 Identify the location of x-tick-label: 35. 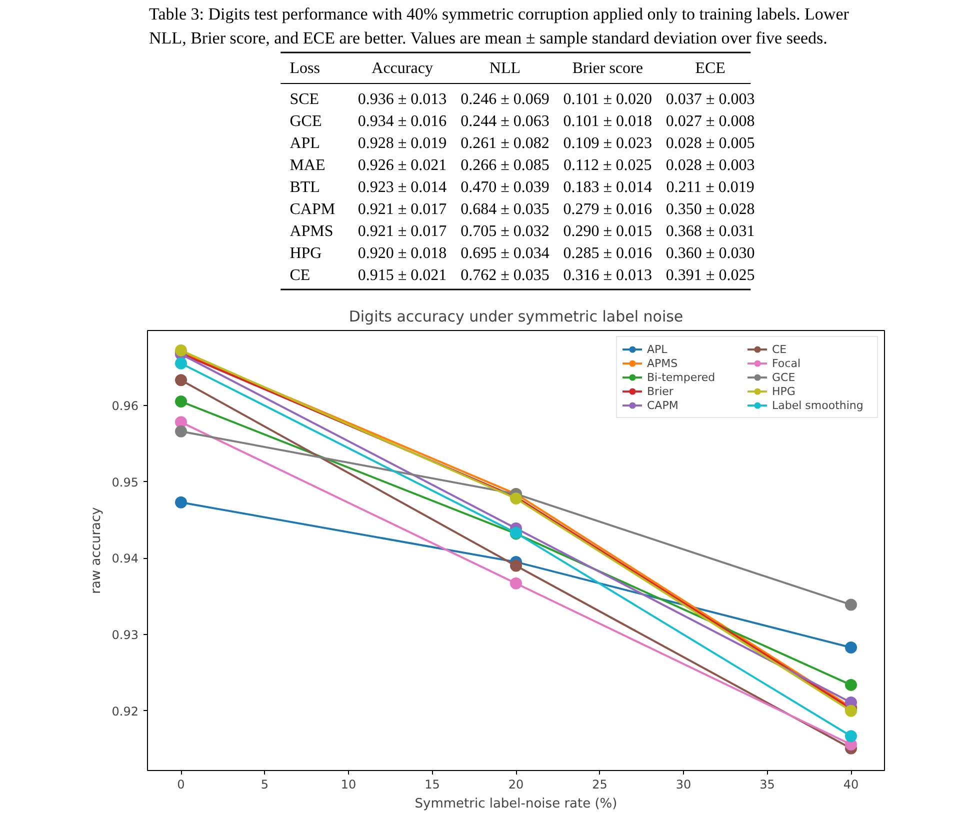
(767, 785).